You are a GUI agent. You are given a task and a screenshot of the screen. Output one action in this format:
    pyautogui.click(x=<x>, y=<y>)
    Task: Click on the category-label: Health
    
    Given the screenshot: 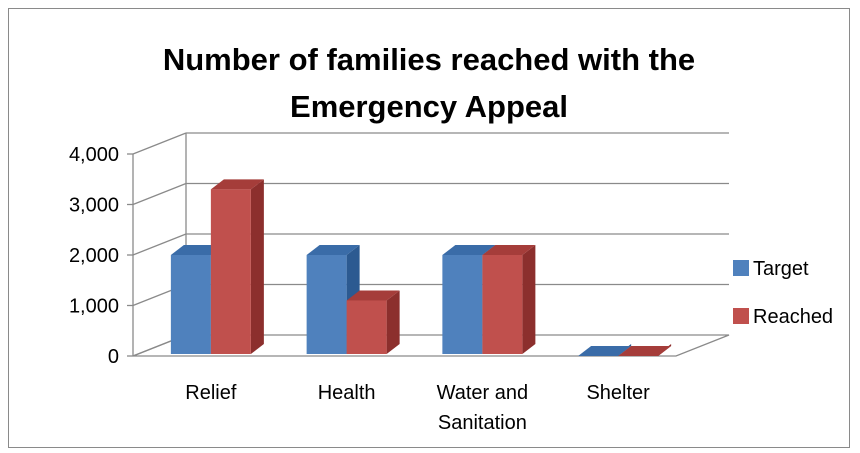 What is the action you would take?
    pyautogui.click(x=347, y=393)
    